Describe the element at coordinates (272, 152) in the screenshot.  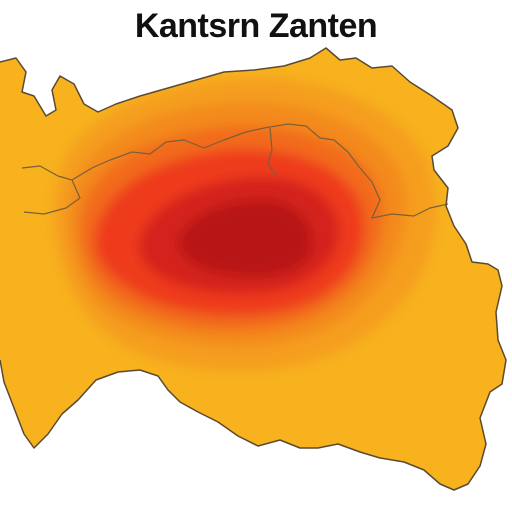
I see `border-spur` at that location.